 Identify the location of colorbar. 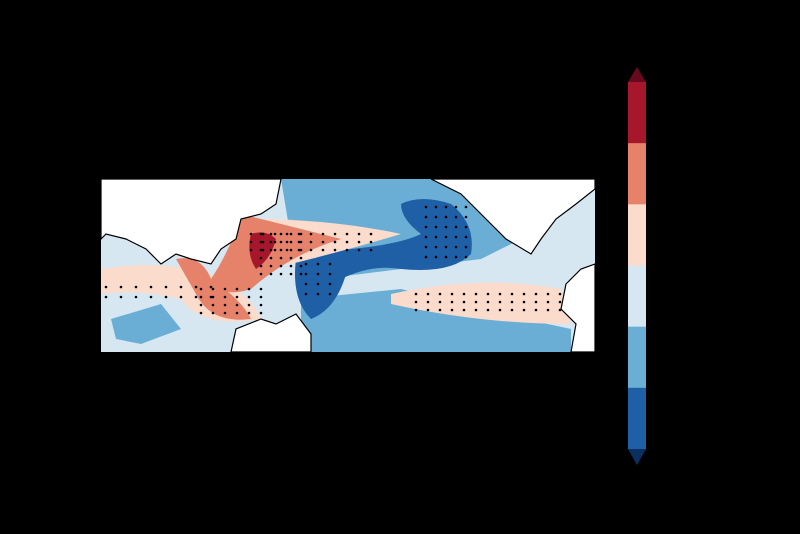
(637, 266).